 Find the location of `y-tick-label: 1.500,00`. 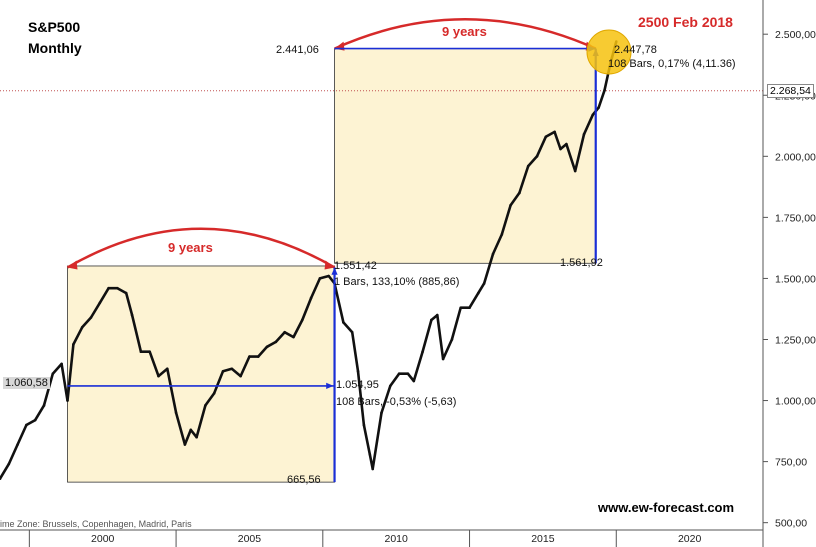

y-tick-label: 1.500,00 is located at coordinates (795, 279).